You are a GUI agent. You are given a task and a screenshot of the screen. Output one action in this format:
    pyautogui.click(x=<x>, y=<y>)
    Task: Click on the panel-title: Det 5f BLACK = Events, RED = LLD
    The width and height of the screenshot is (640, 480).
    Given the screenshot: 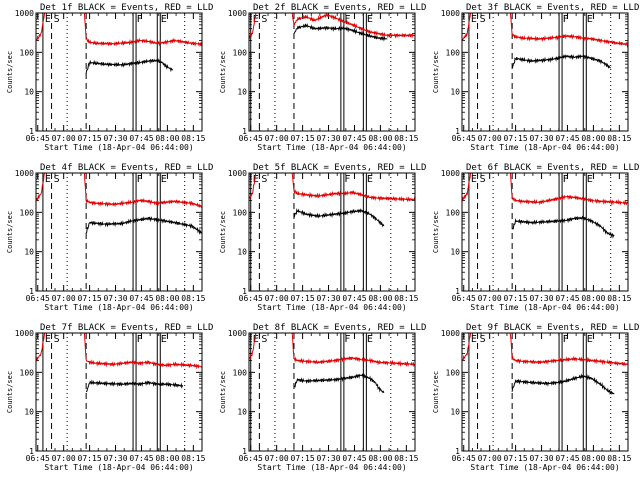 What is the action you would take?
    pyautogui.click(x=339, y=168)
    